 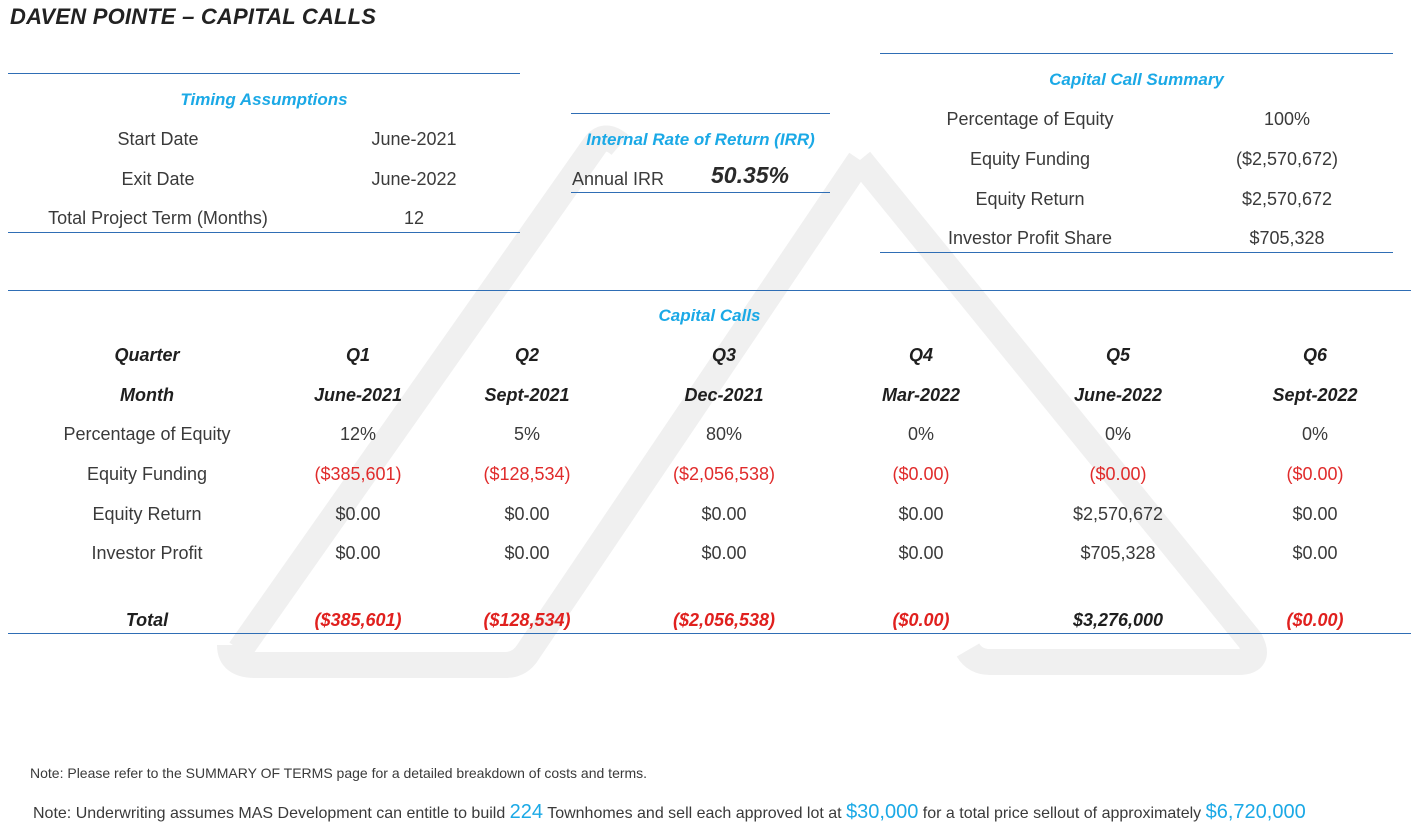 I want to click on calls-month-label: Month, so click(x=147, y=395).